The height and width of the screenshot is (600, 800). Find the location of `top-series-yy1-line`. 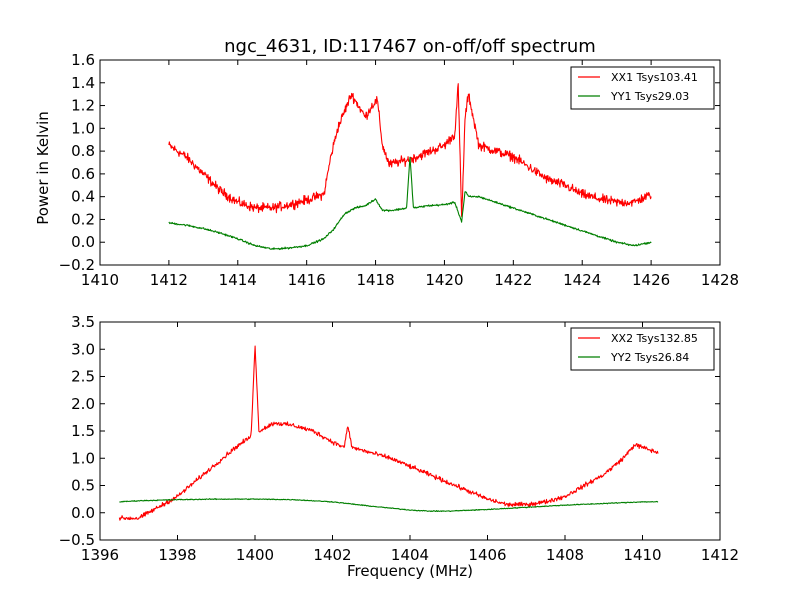

top-series-yy1-line is located at coordinates (410, 203).